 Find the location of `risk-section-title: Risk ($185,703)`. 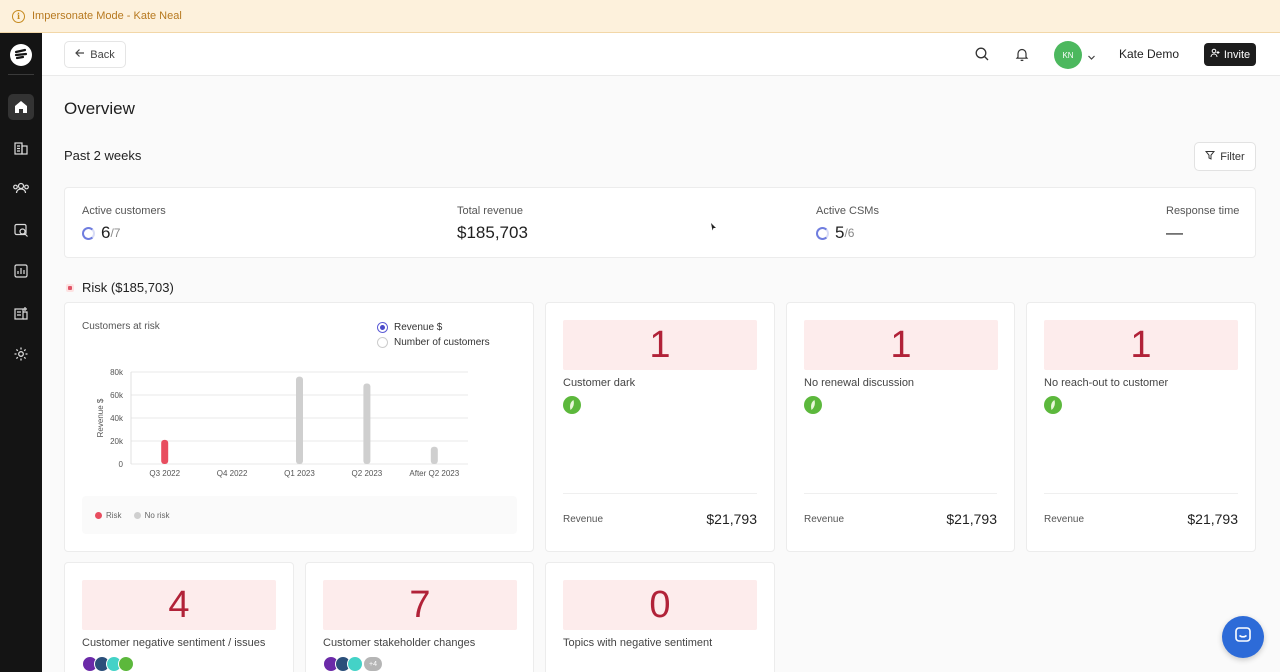

risk-section-title: Risk ($185,703) is located at coordinates (120, 287).